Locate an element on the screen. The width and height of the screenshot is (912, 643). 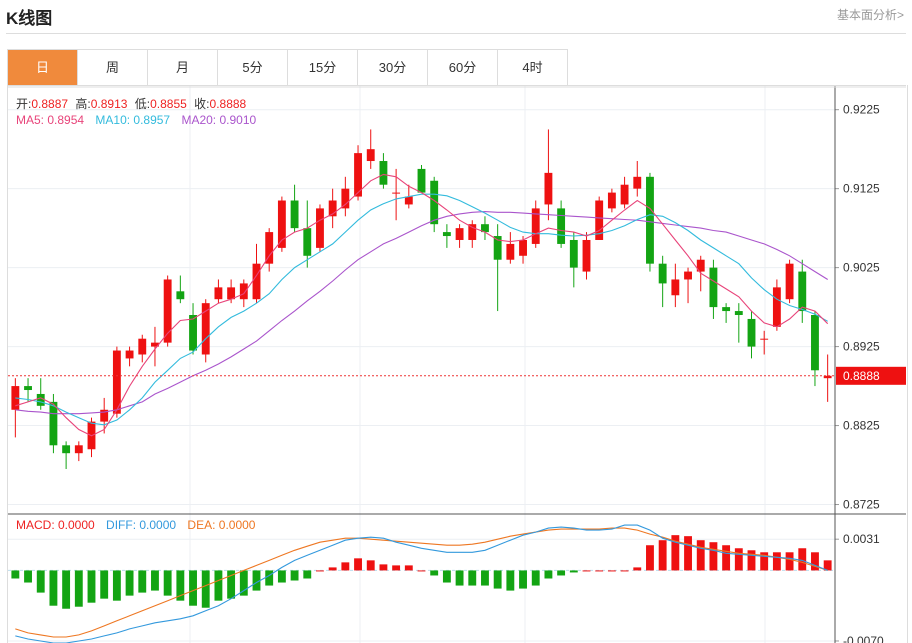
diff-value: DIFF: 0.0000 is located at coordinates (141, 525).